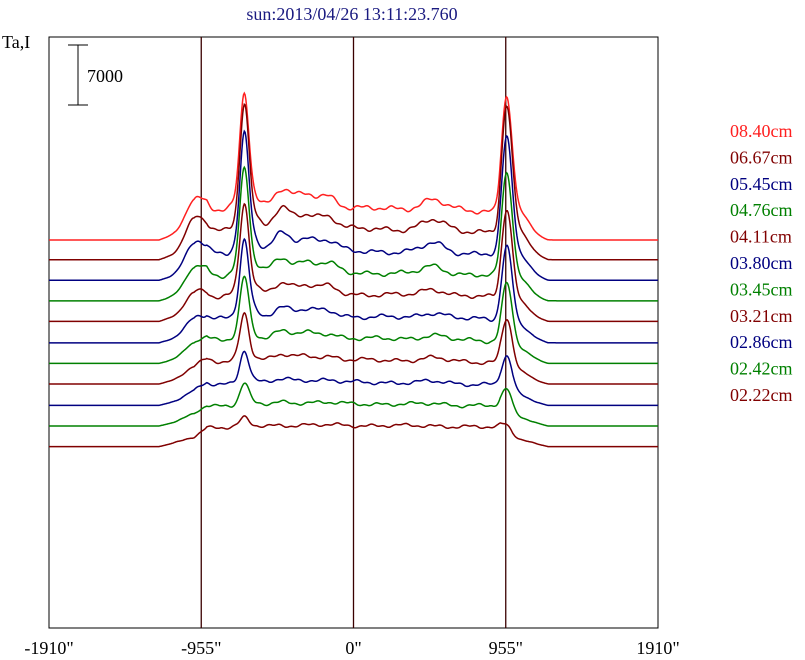 The image size is (805, 660). I want to click on legend-item: 03.80cm, so click(761, 263).